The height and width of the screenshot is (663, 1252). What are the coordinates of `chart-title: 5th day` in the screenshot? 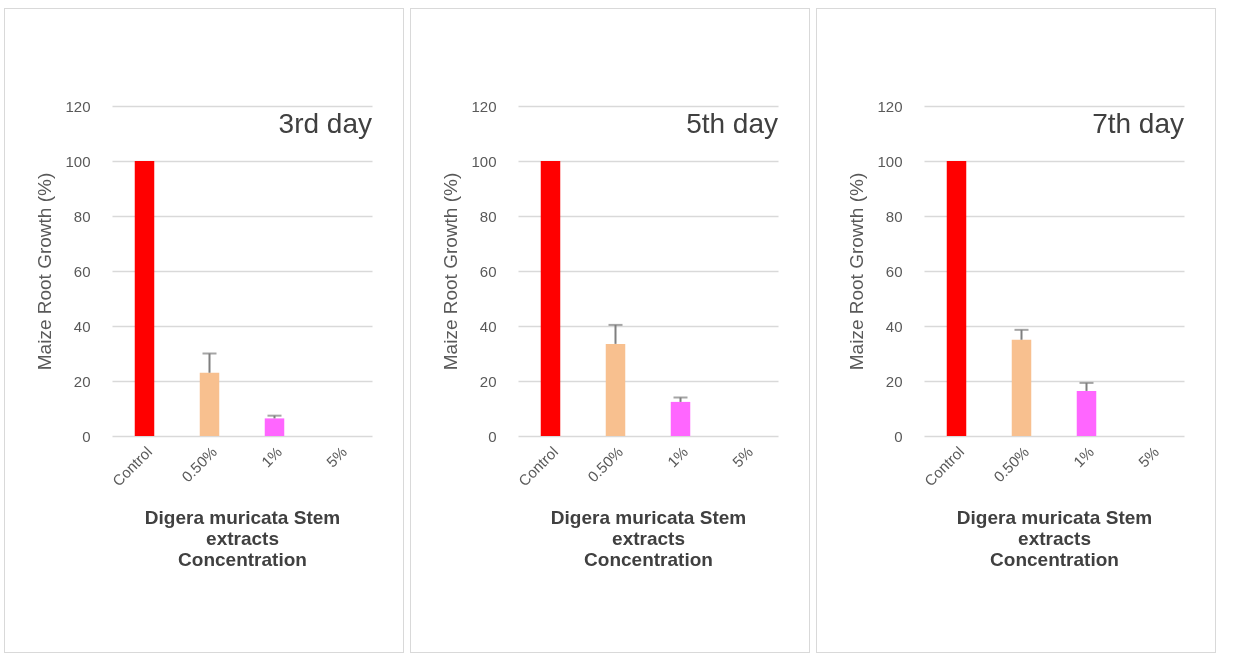 It's located at (732, 123).